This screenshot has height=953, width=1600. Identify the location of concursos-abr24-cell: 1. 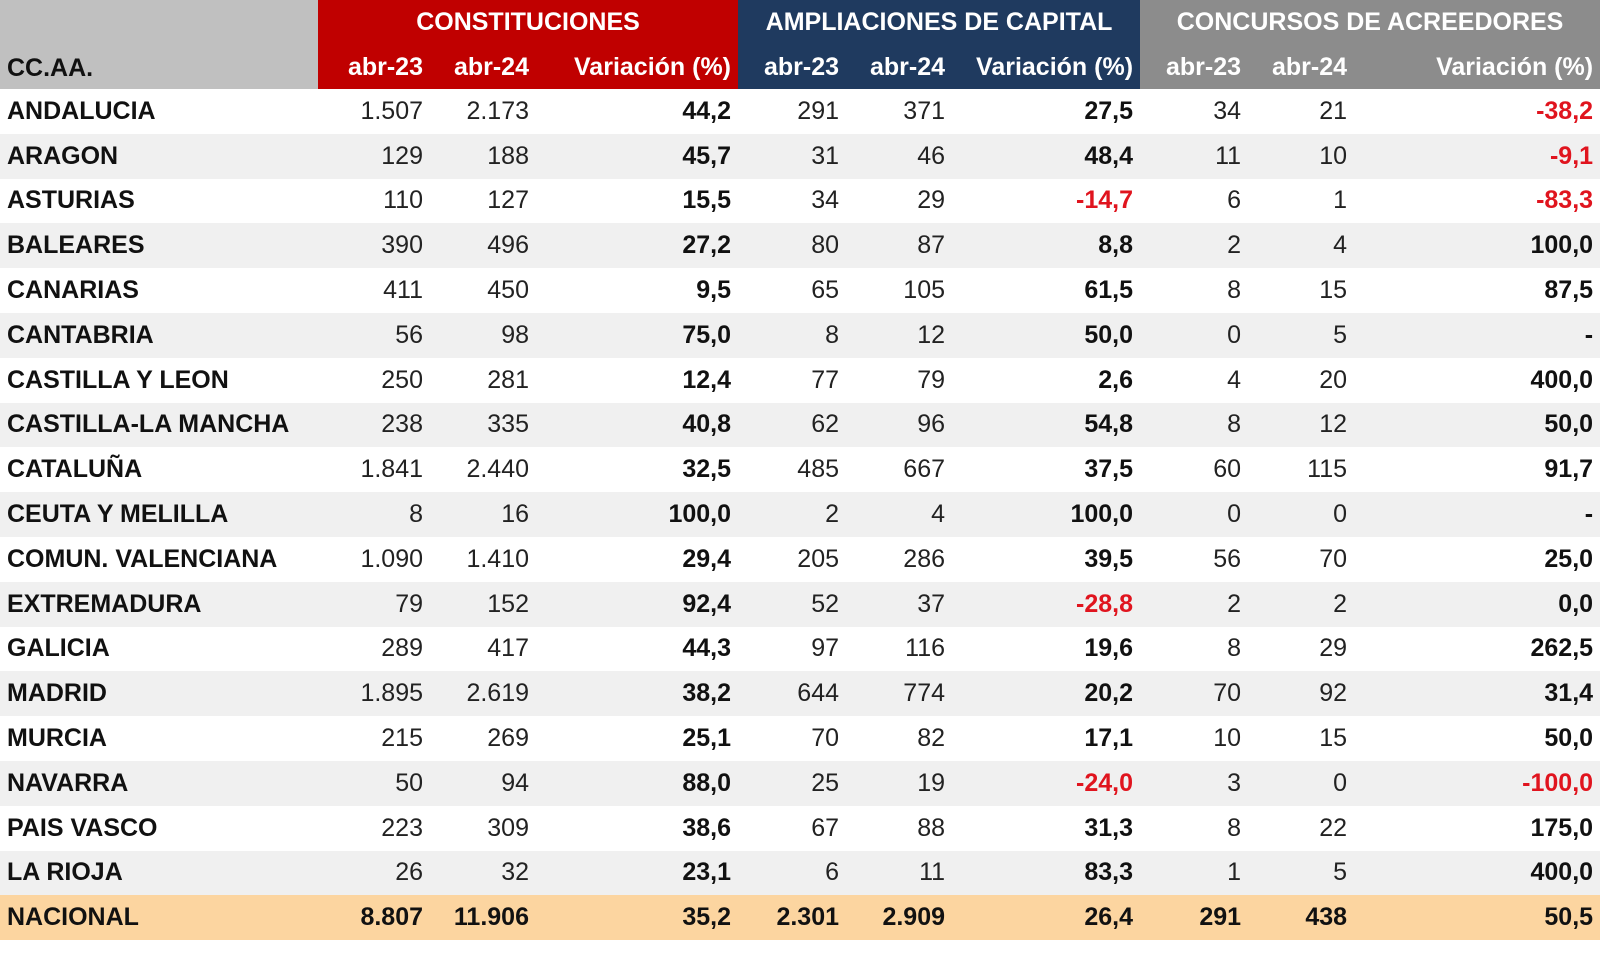
(1340, 200).